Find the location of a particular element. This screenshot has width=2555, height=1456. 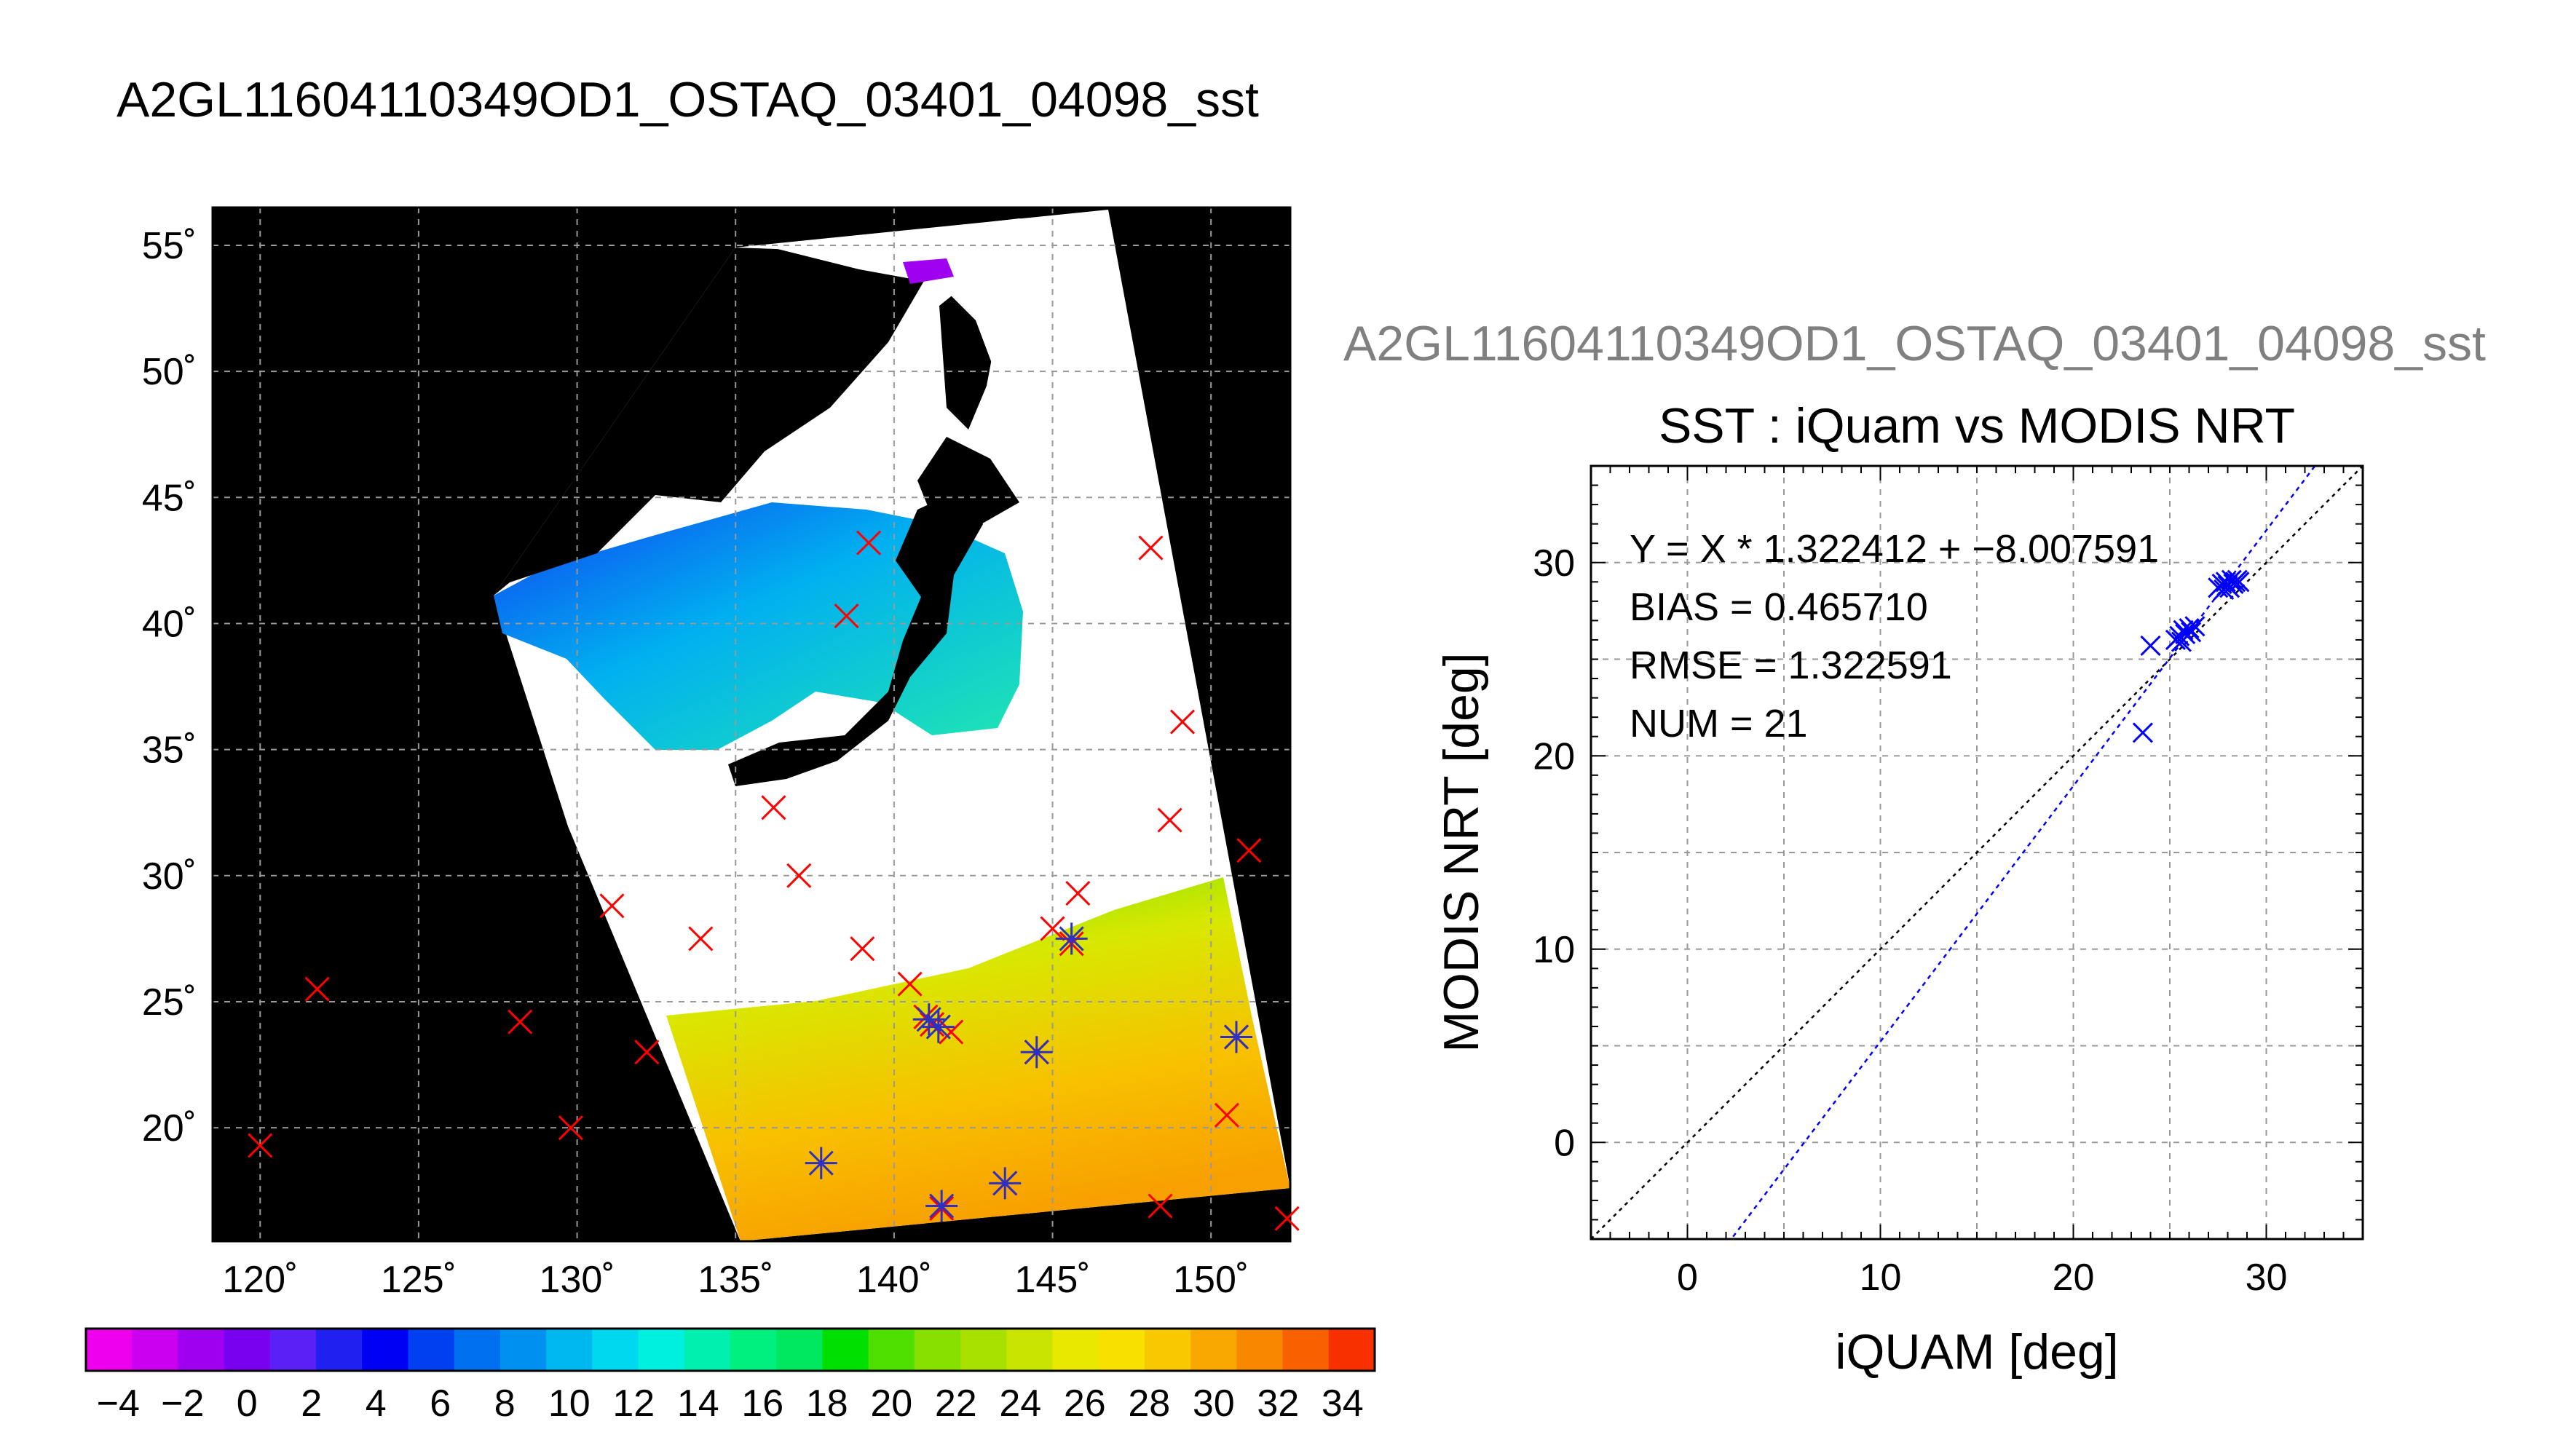

page-title: A2GL11604110349OD1_OSTAQ_03401_04098_sst is located at coordinates (688, 99).